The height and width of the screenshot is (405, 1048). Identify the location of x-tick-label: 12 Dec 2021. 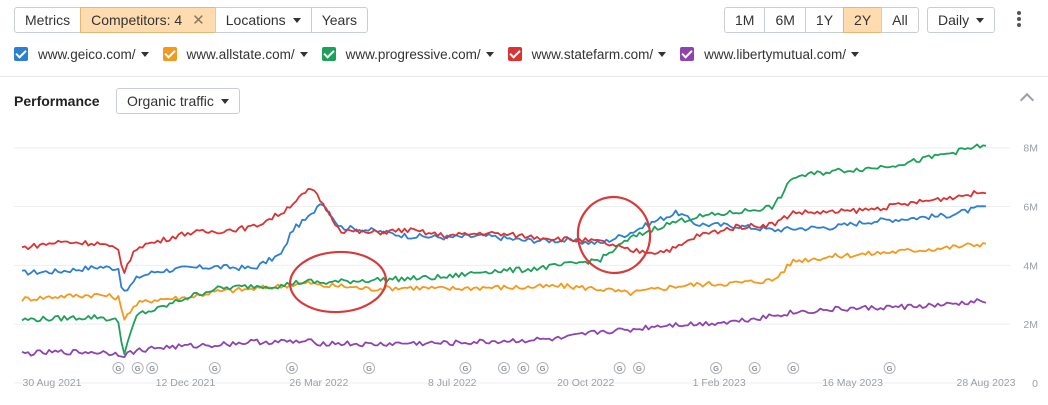
(186, 383).